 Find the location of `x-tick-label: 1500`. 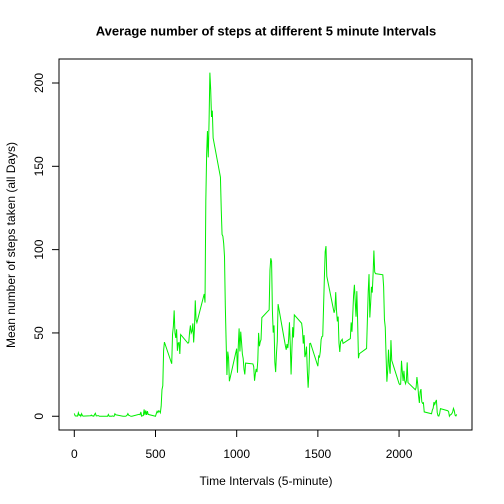

x-tick-label: 1500 is located at coordinates (318, 454).